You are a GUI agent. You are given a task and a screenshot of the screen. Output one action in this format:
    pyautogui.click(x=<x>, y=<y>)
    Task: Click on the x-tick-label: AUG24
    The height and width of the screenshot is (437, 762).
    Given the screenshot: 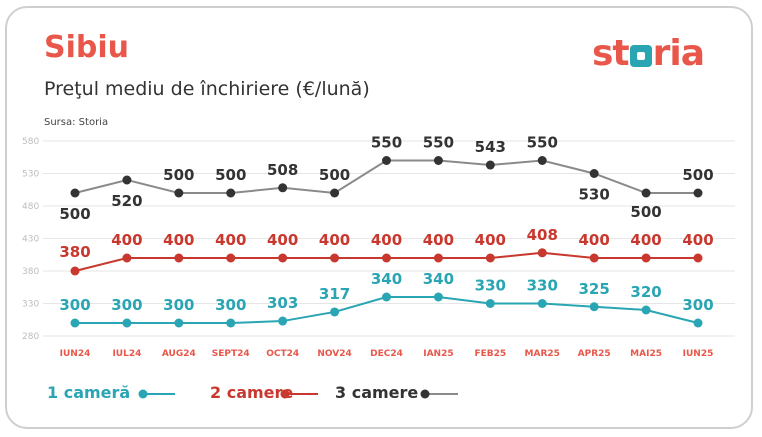 What is the action you would take?
    pyautogui.click(x=179, y=354)
    